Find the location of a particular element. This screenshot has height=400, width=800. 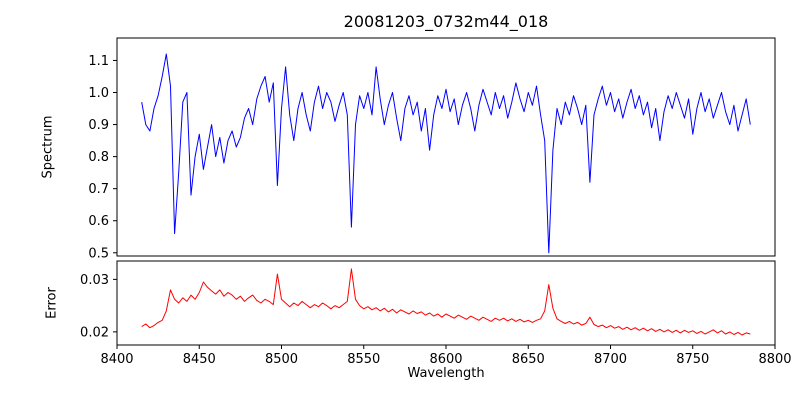

x-tick-label: 8550 is located at coordinates (363, 359).